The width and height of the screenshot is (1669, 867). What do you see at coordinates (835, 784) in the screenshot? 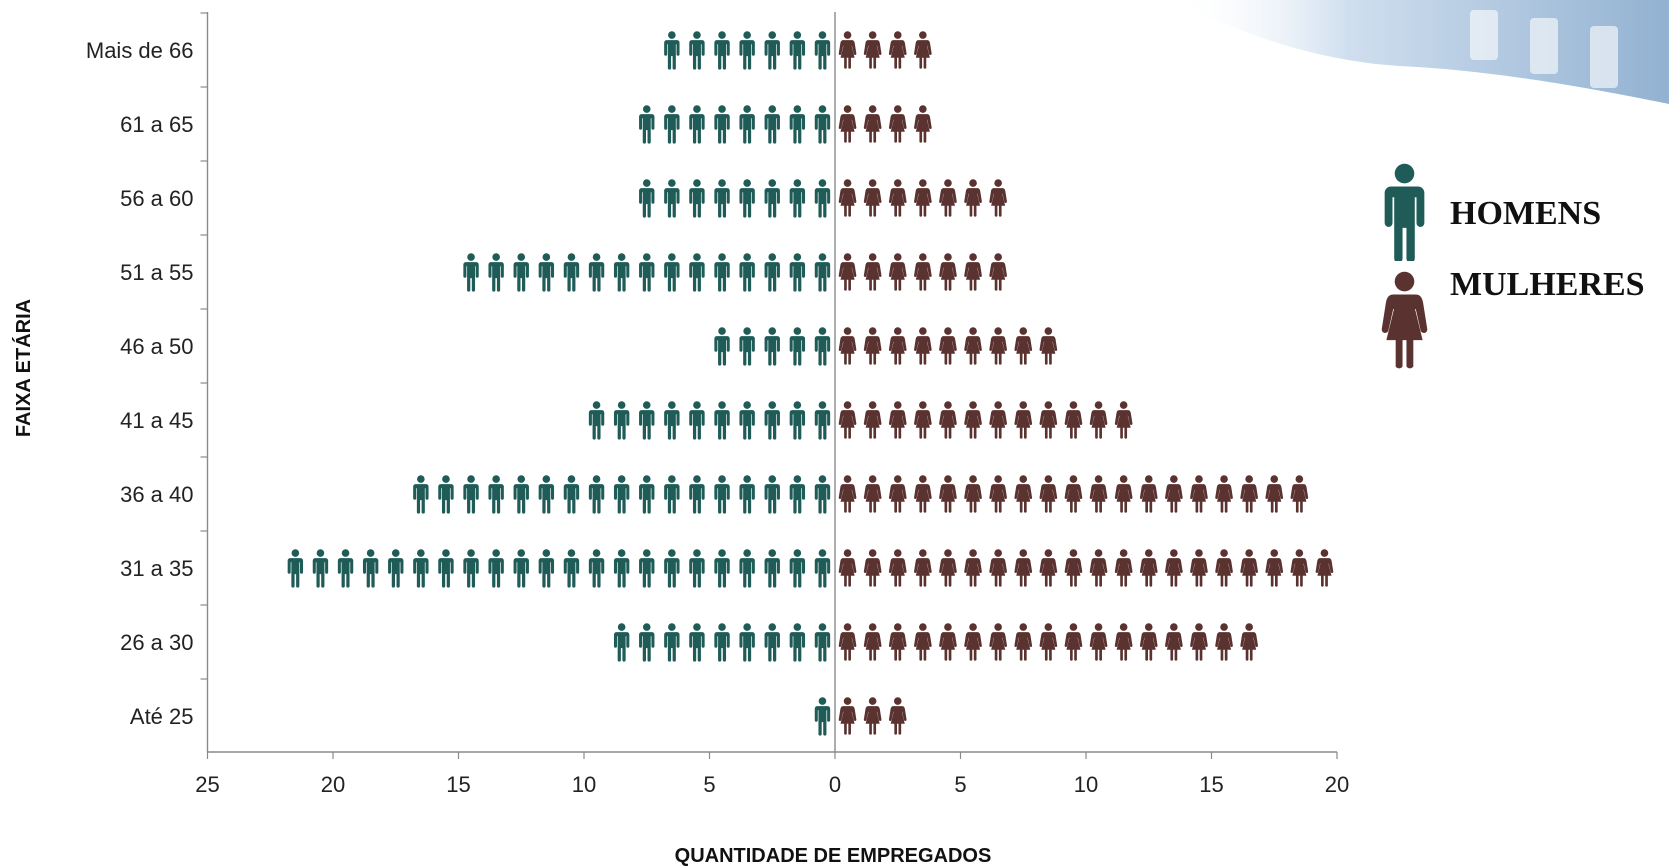
I see `x-tick-label: 0` at bounding box center [835, 784].